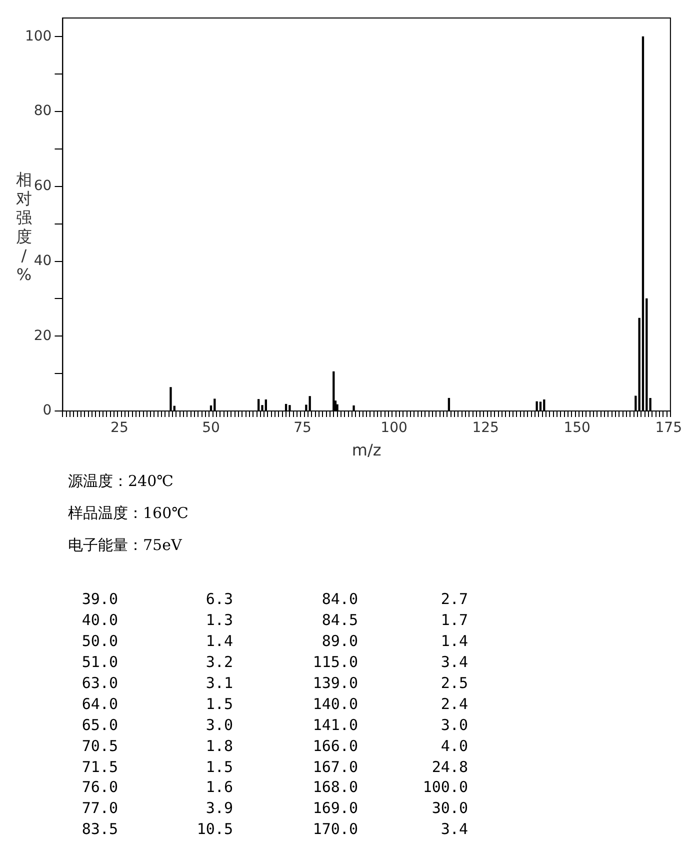 The height and width of the screenshot is (850, 685). I want to click on text: 3.9, so click(219, 808).